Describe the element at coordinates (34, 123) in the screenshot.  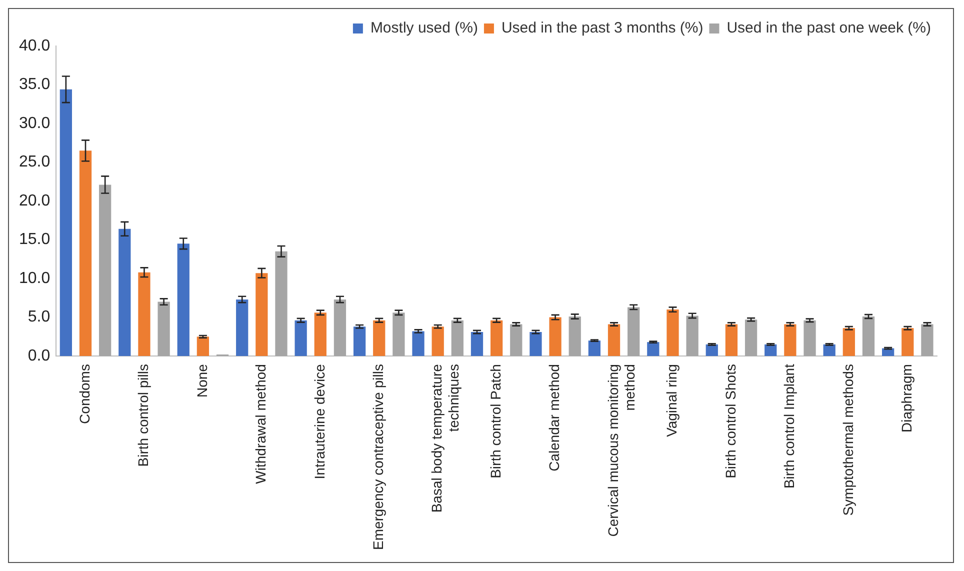
I see `y-tick-label: 30.0` at that location.